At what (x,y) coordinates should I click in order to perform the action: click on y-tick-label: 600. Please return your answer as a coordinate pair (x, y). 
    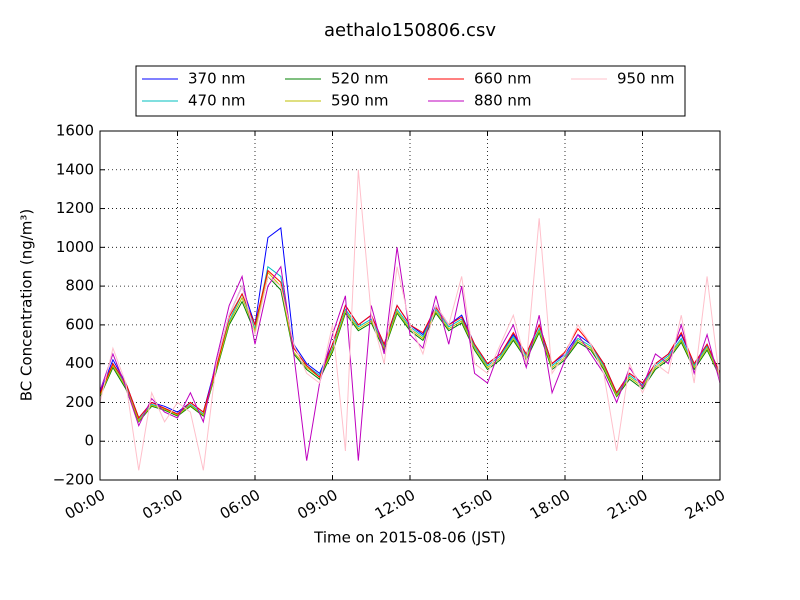
    Looking at the image, I should click on (79, 324).